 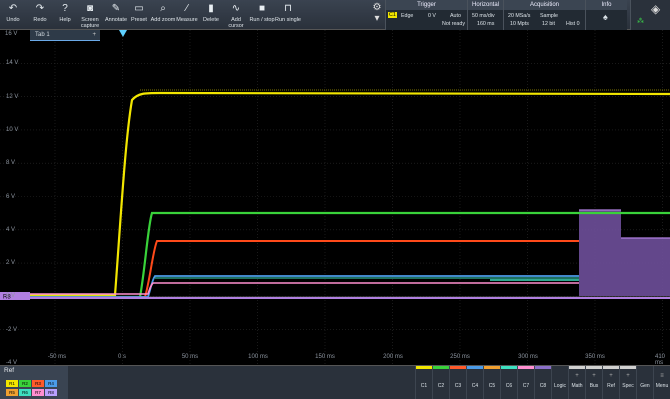 I want to click on x-tick-label: 0 s, so click(x=122, y=357).